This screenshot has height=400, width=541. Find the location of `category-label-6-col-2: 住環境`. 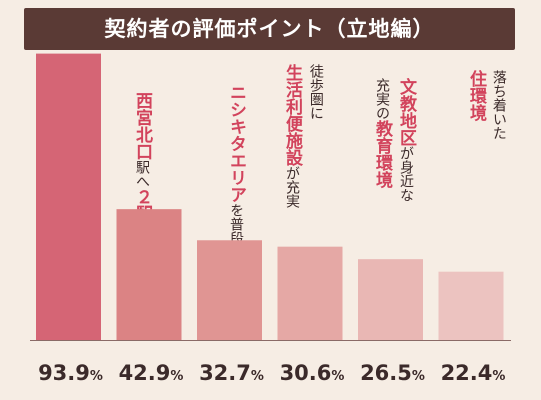

category-label-6-col-2: 住環境 is located at coordinates (476, 95).